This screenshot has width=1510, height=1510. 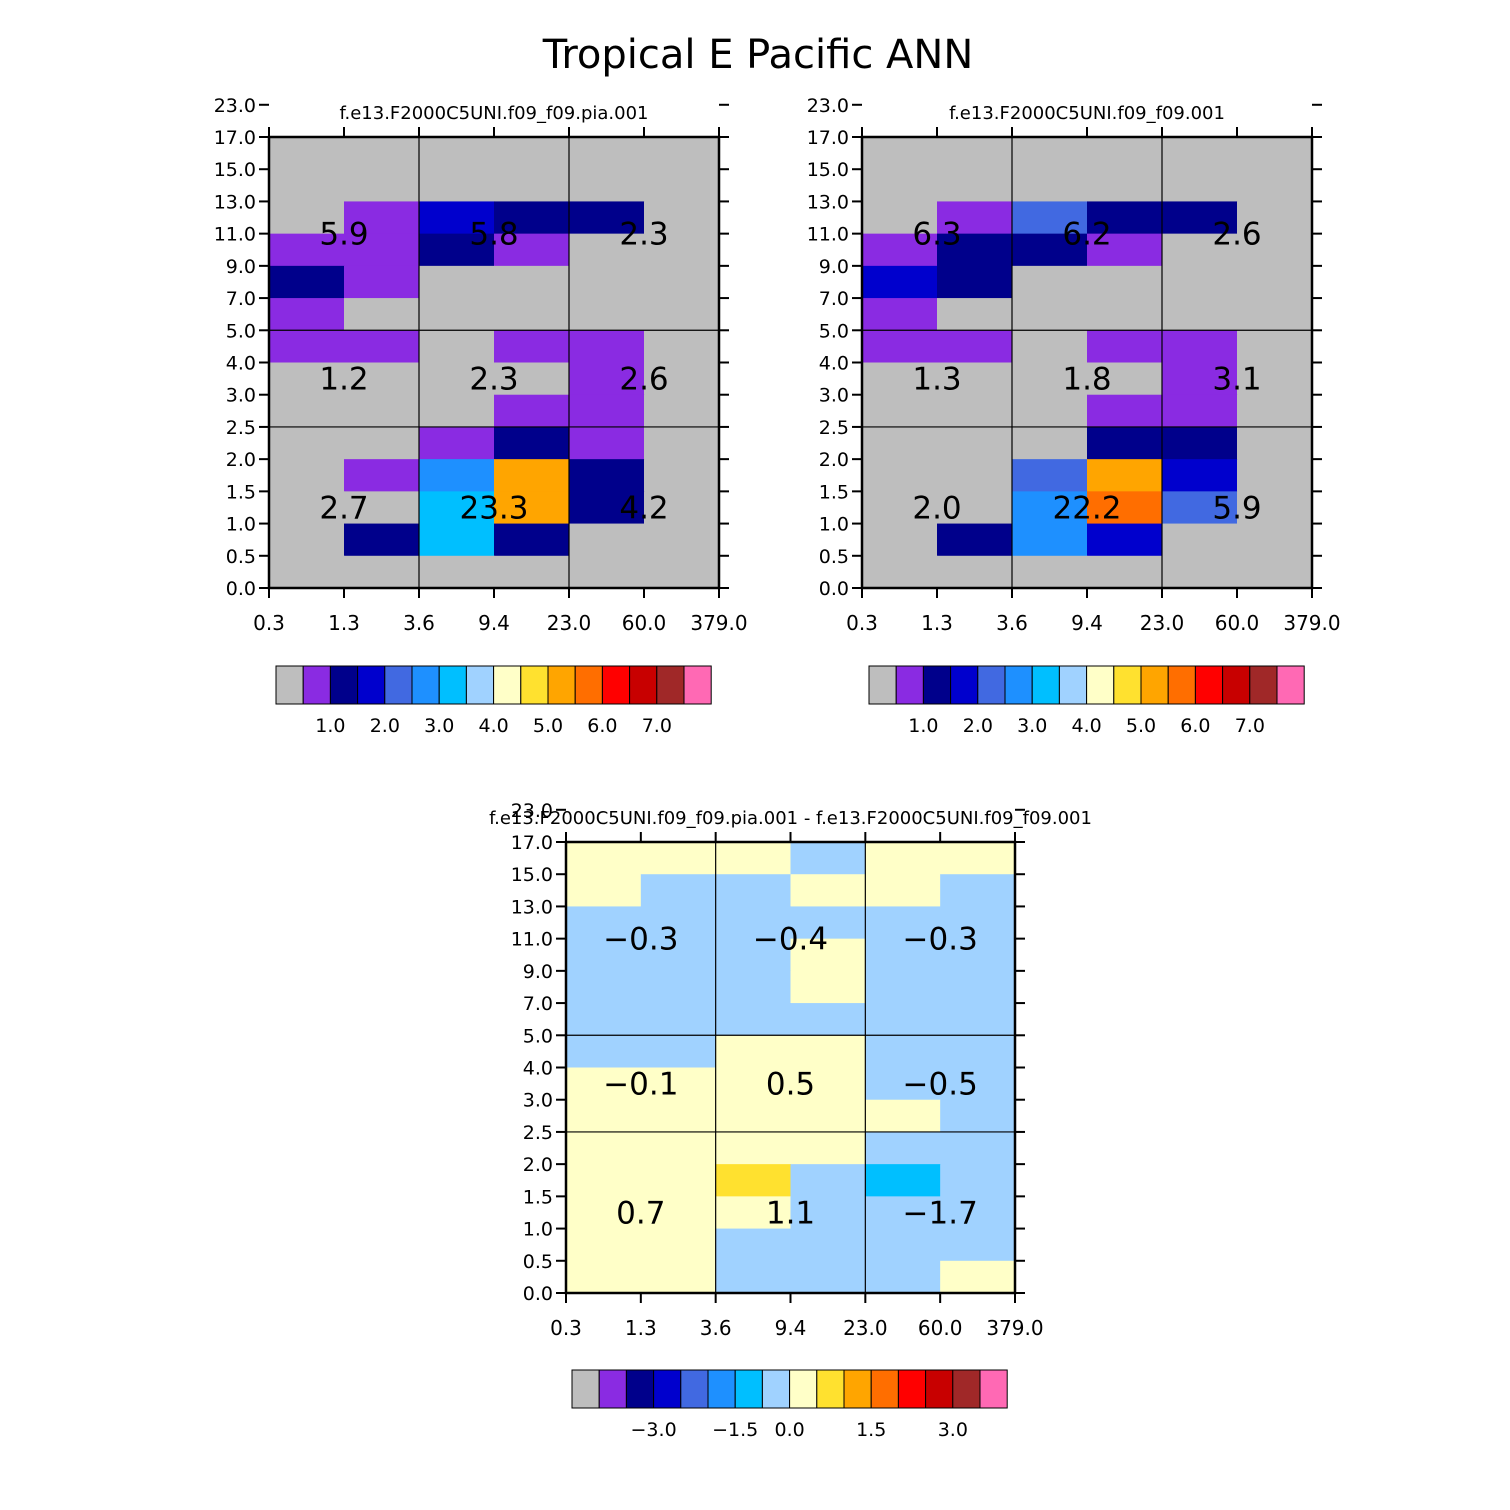 I want to click on y-tick-label: 5.0, so click(x=834, y=331).